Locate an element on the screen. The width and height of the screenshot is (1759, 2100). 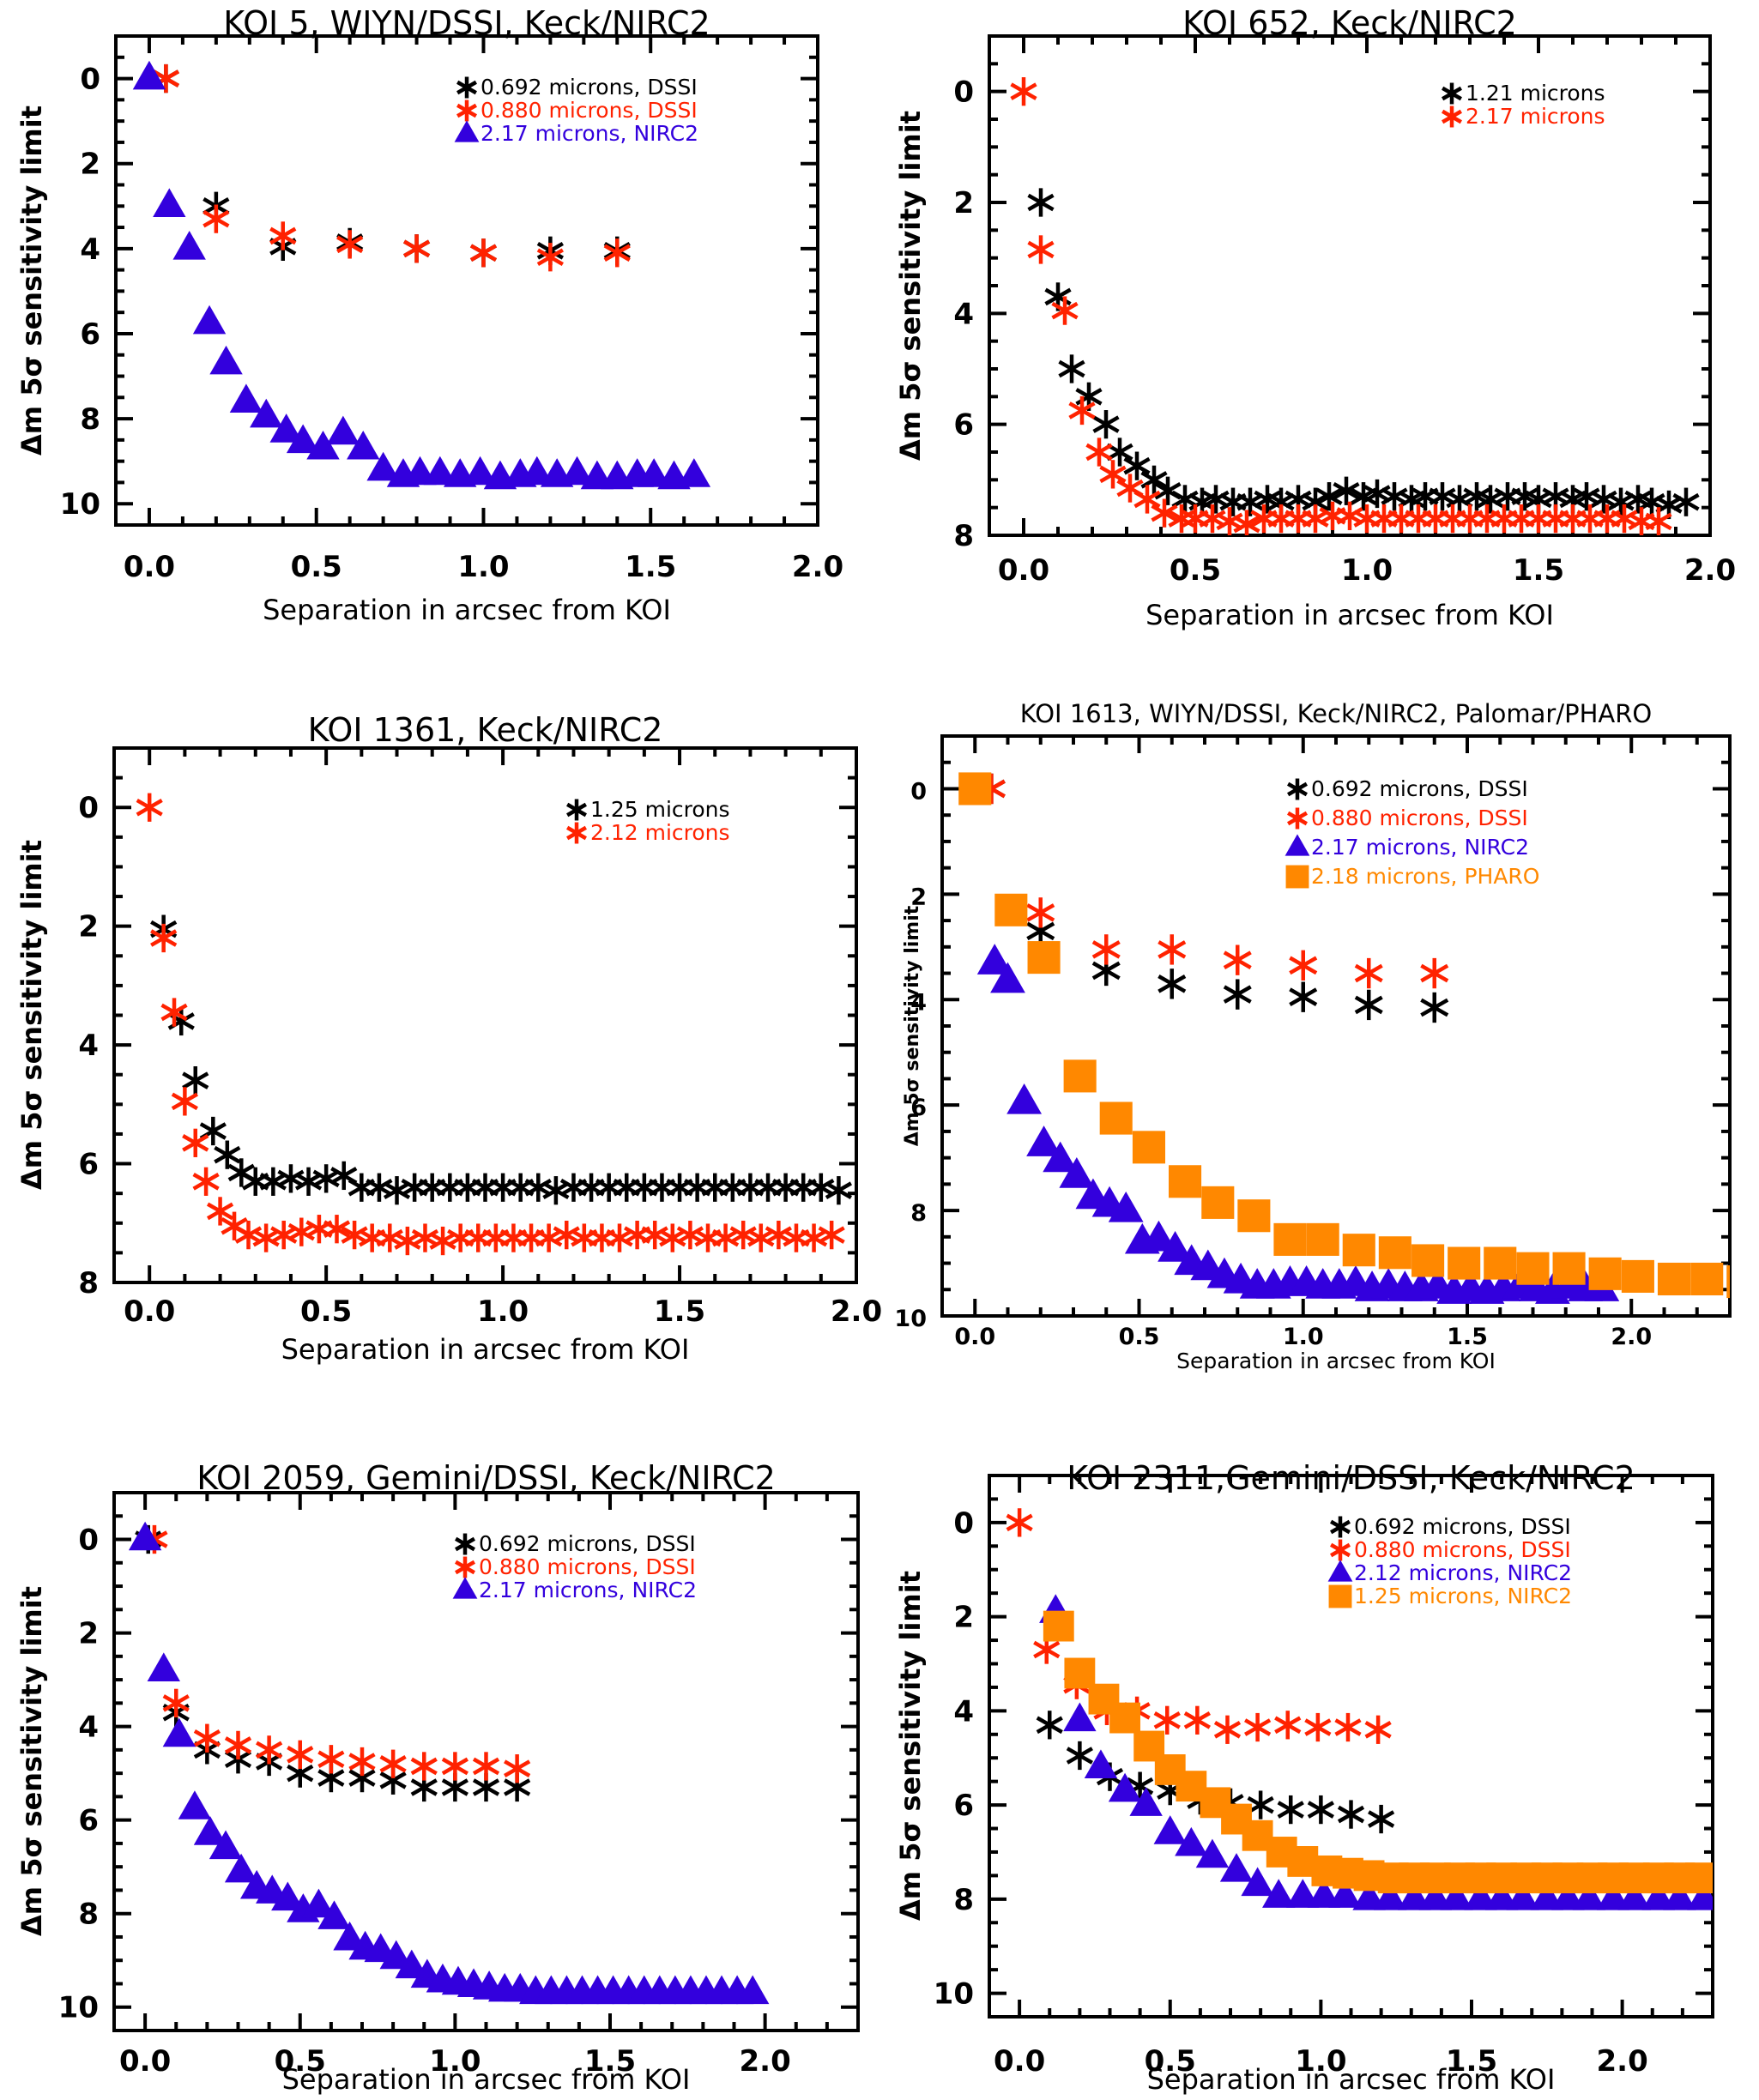
legend-label: 2.18 microns, PHARO is located at coordinates (1425, 876).